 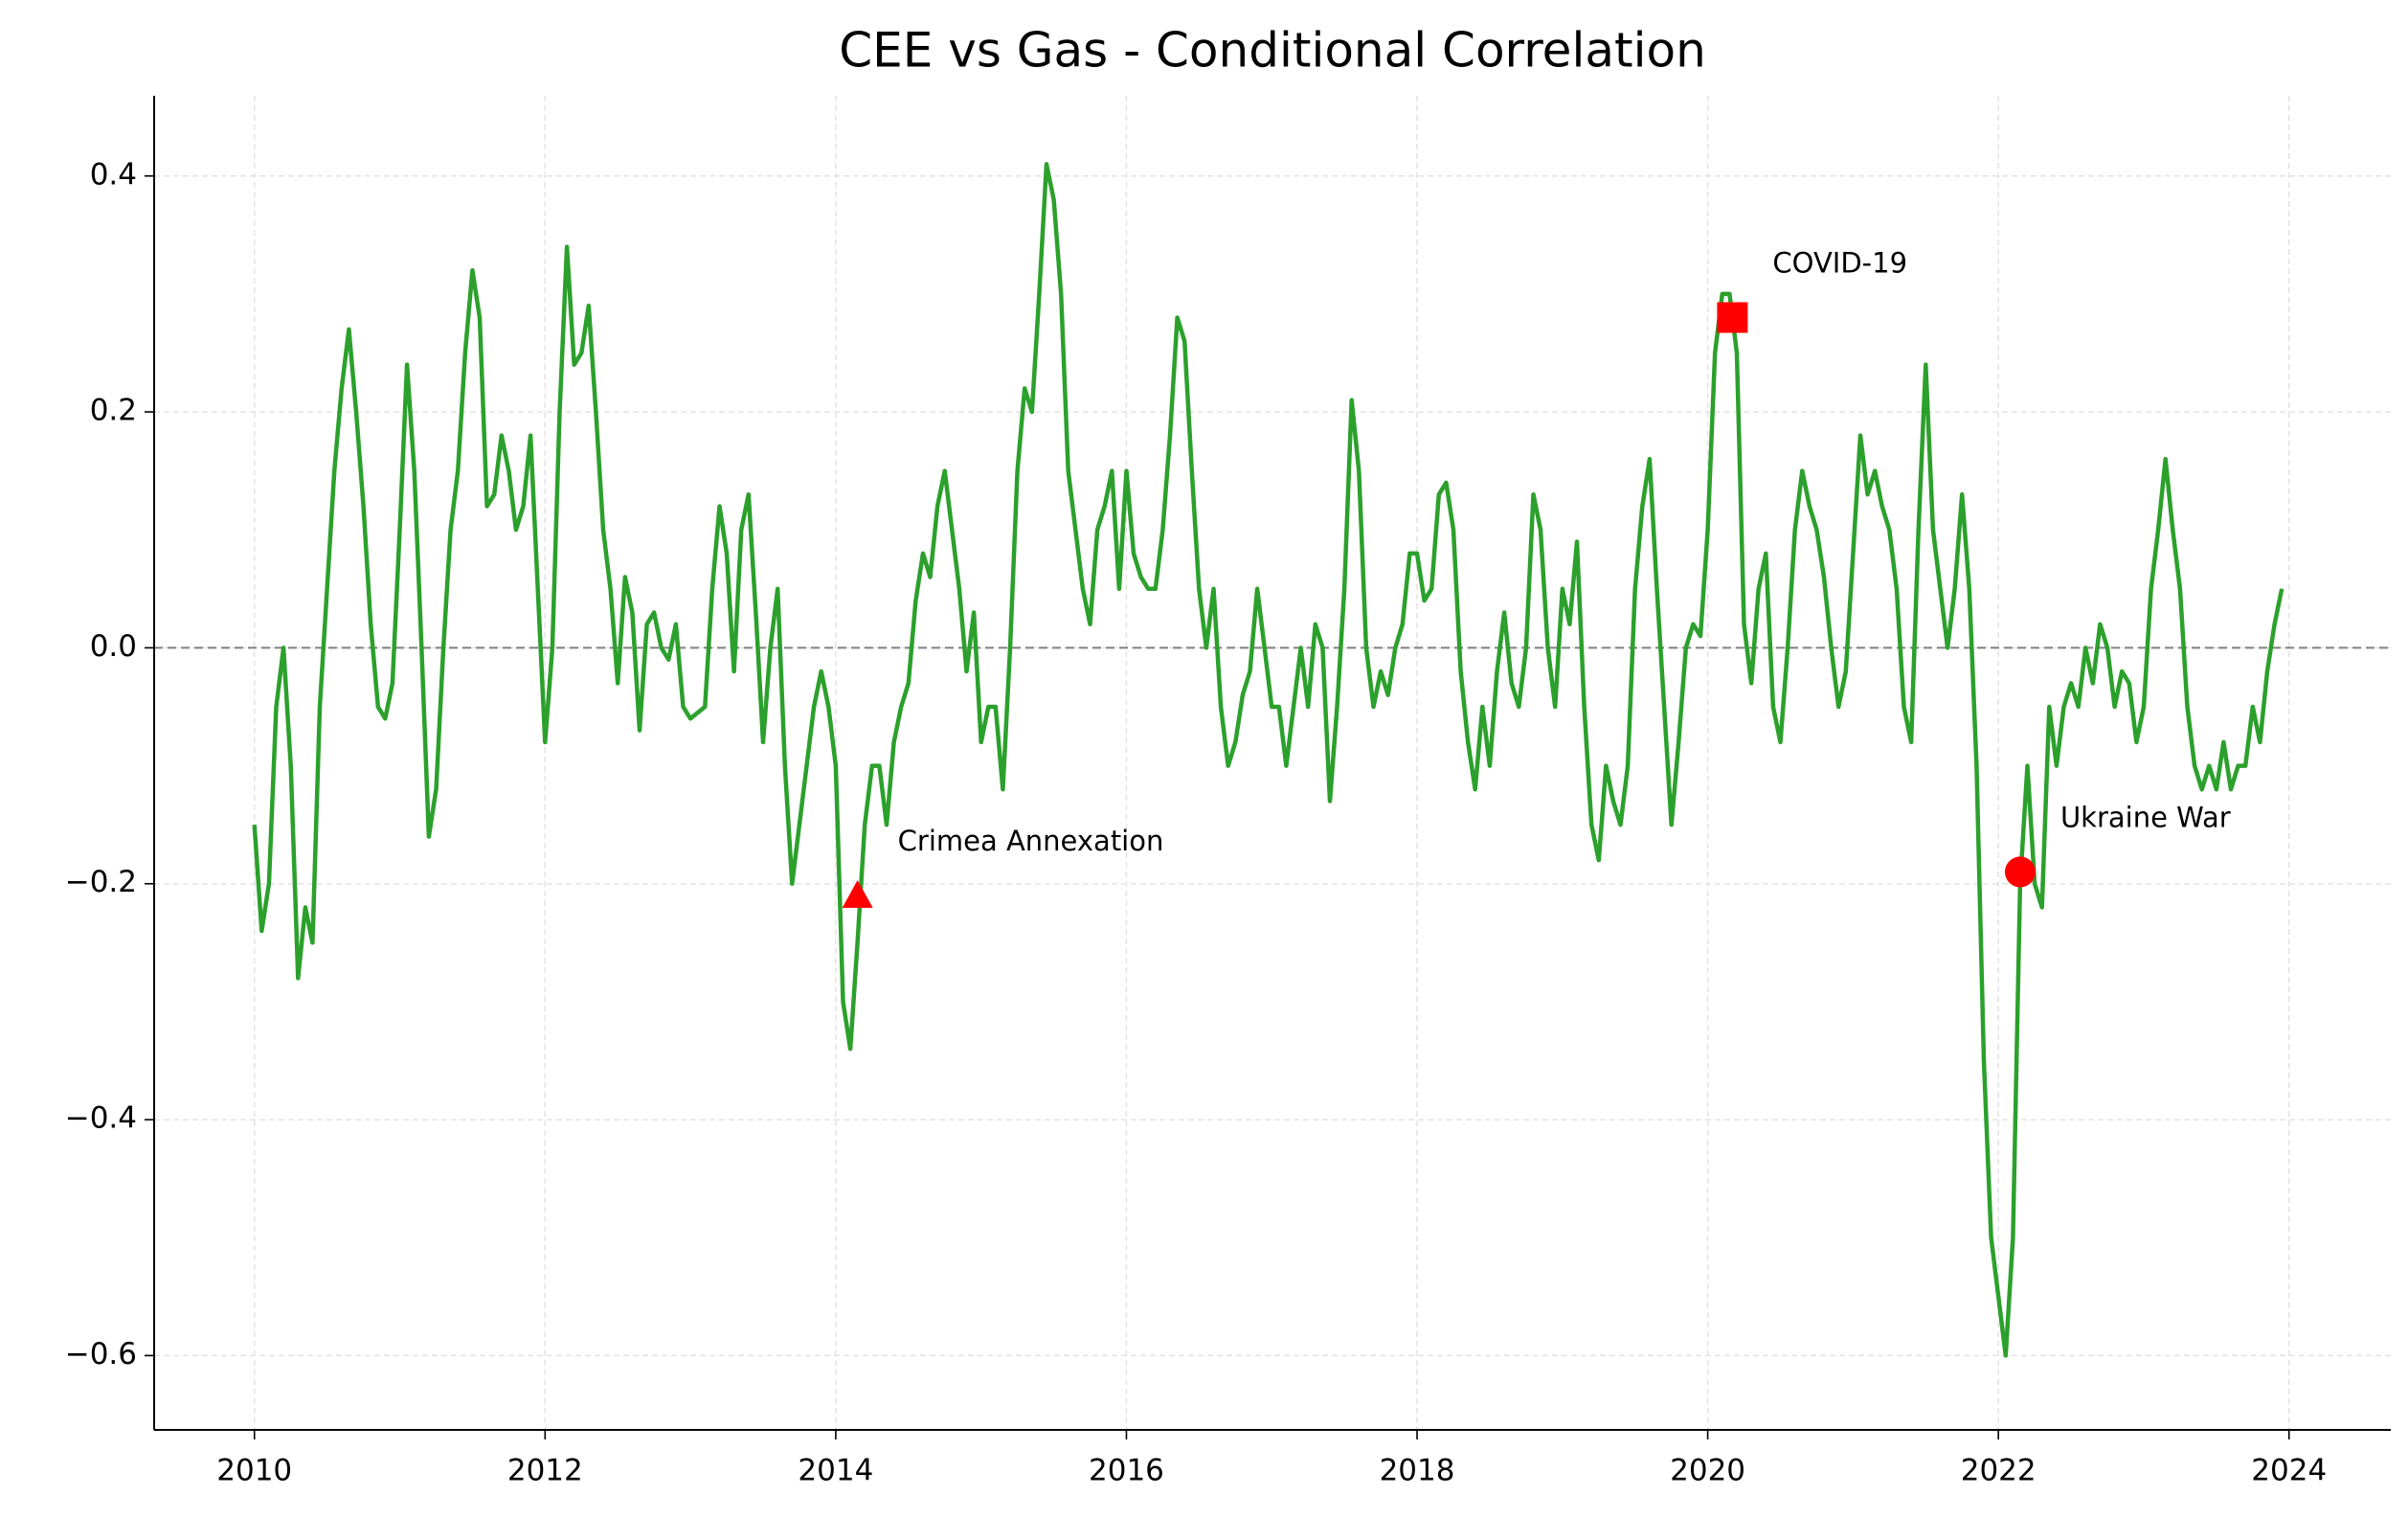 I want to click on y-tick-label: 0.4, so click(x=114, y=174).